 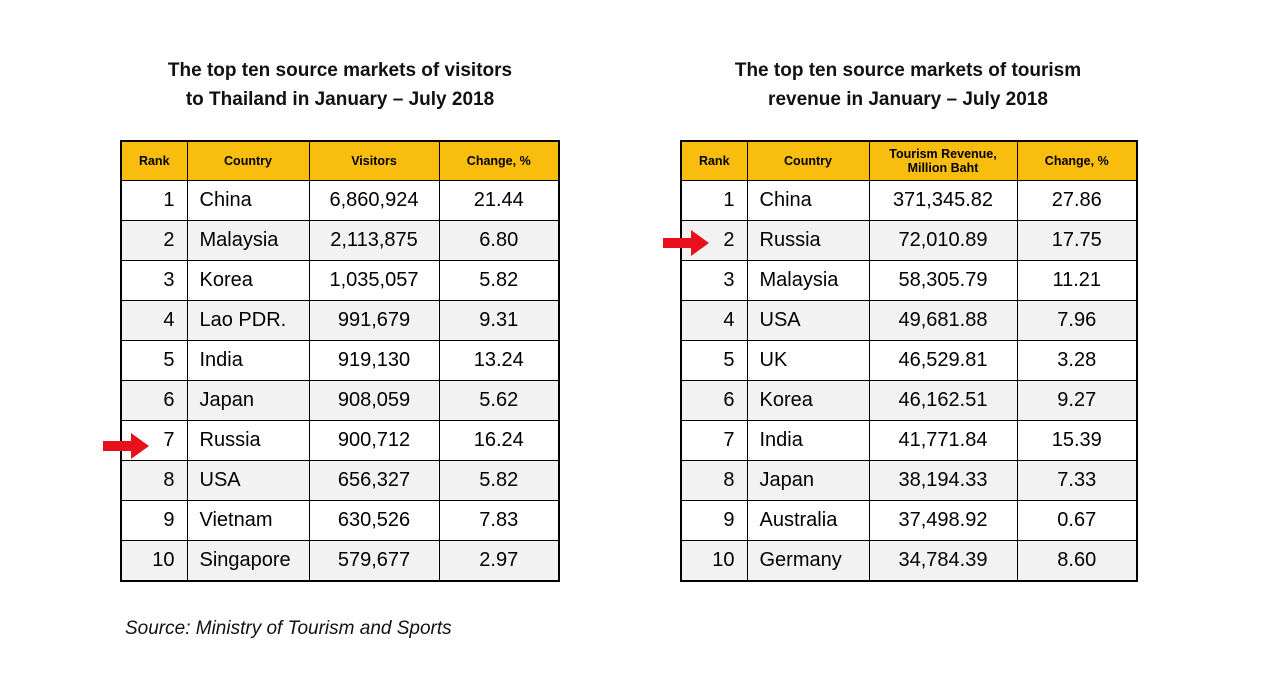 What do you see at coordinates (808, 561) in the screenshot?
I see `country-cell: Germany` at bounding box center [808, 561].